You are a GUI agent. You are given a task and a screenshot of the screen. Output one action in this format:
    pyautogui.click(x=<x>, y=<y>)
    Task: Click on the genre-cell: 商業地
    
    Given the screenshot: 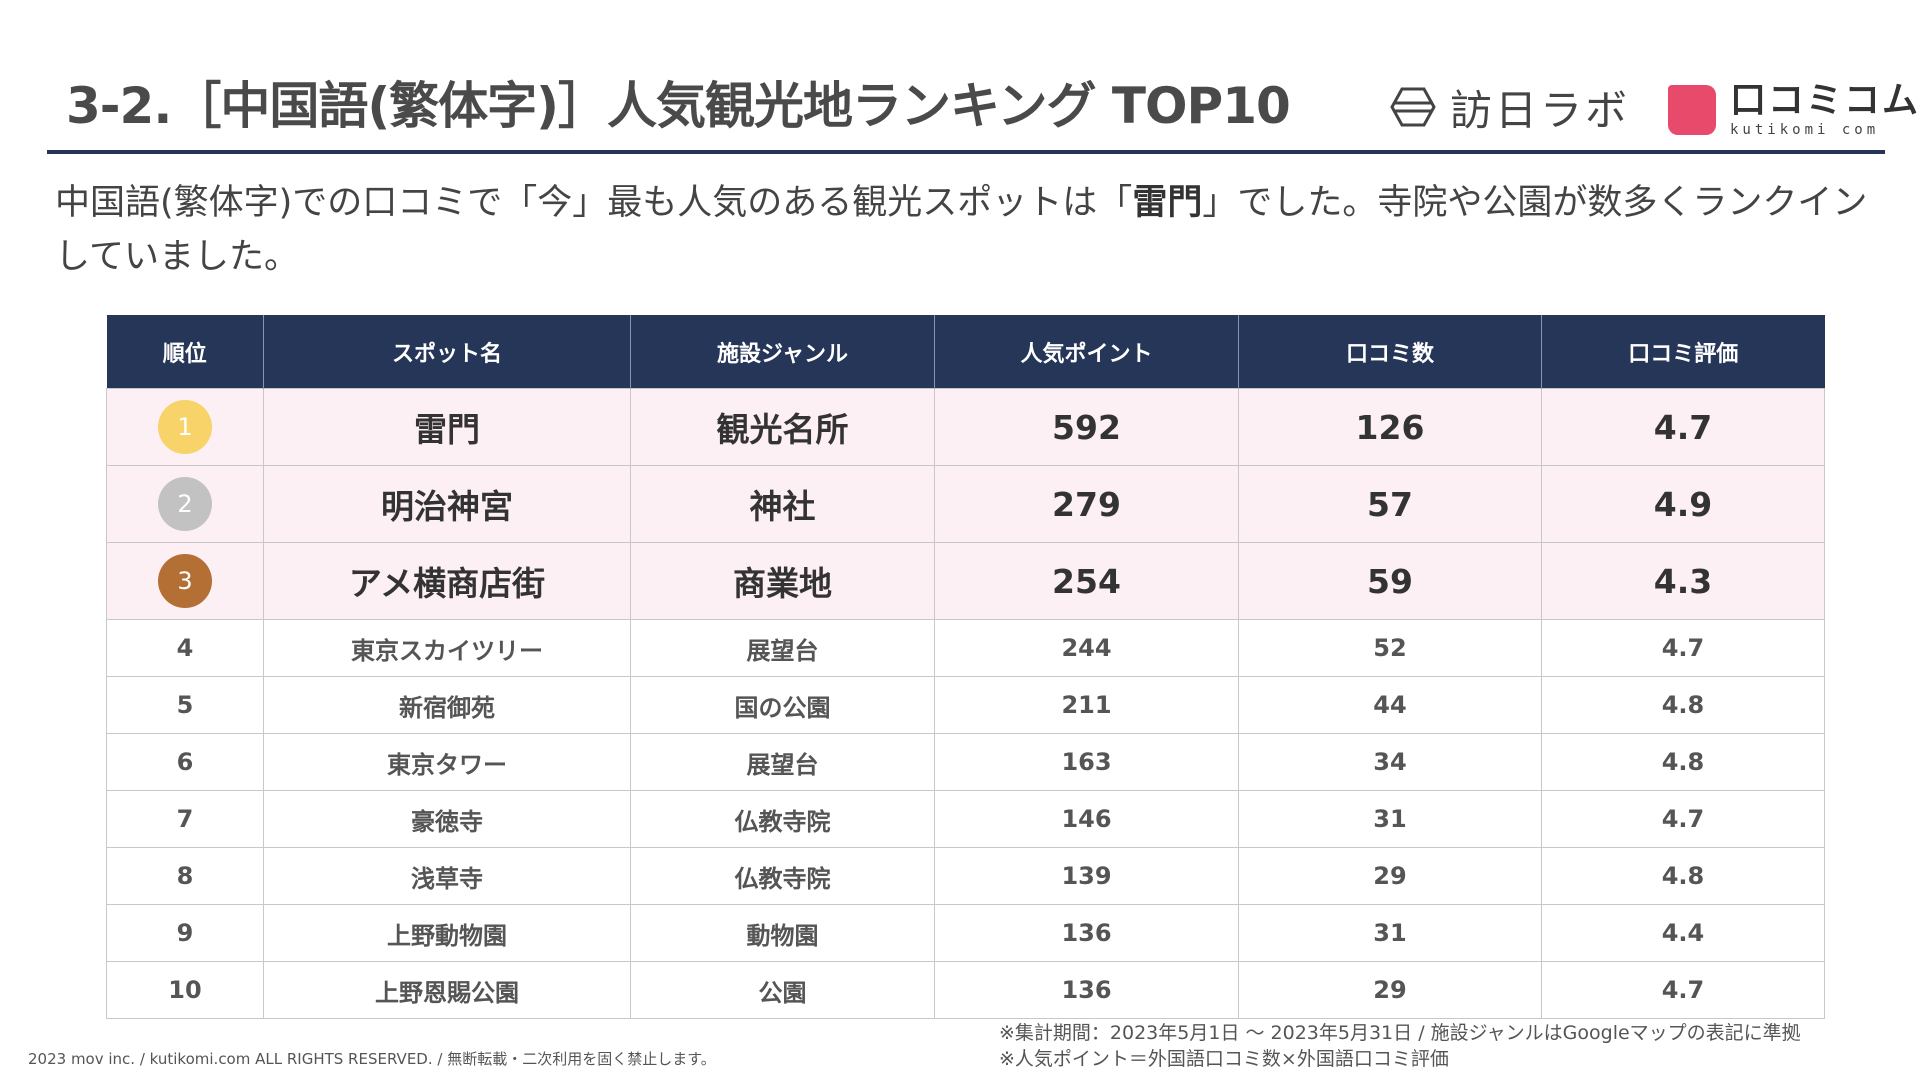 What is the action you would take?
    pyautogui.click(x=782, y=581)
    